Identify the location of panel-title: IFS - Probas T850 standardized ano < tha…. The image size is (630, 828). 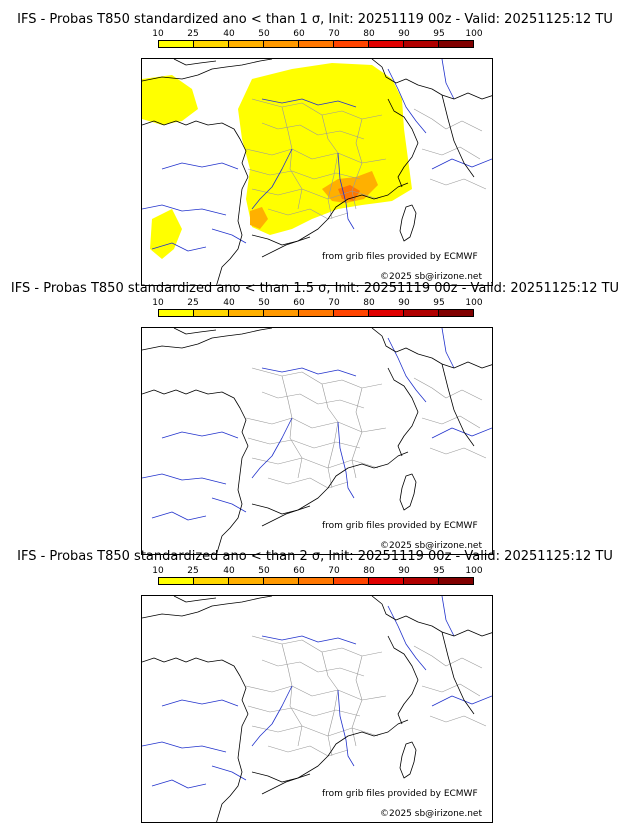
(315, 288).